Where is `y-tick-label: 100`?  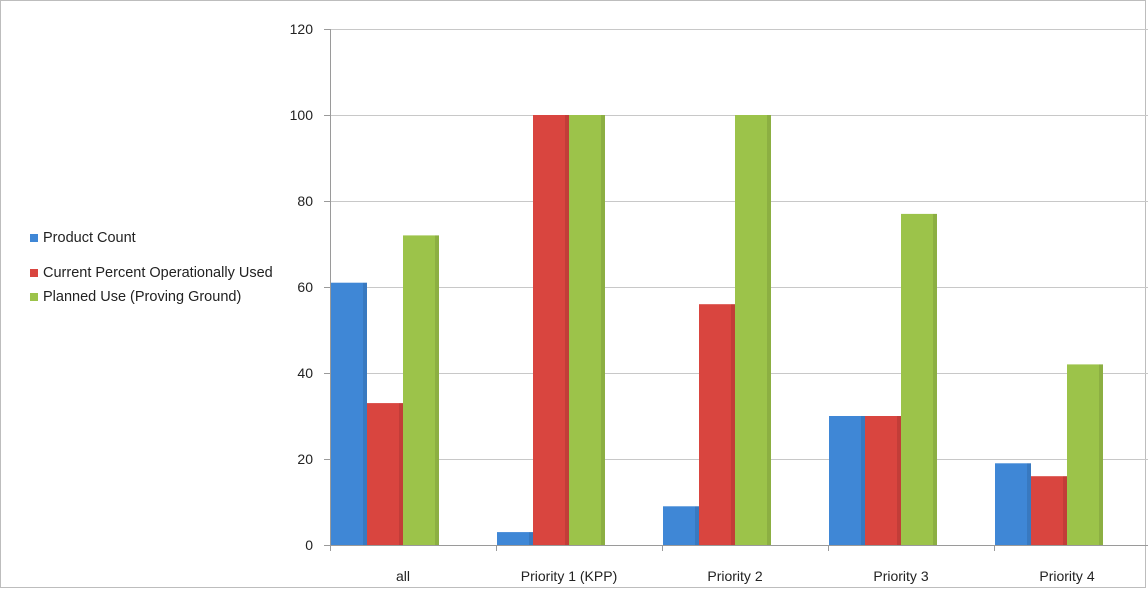 y-tick-label: 100 is located at coordinates (302, 115).